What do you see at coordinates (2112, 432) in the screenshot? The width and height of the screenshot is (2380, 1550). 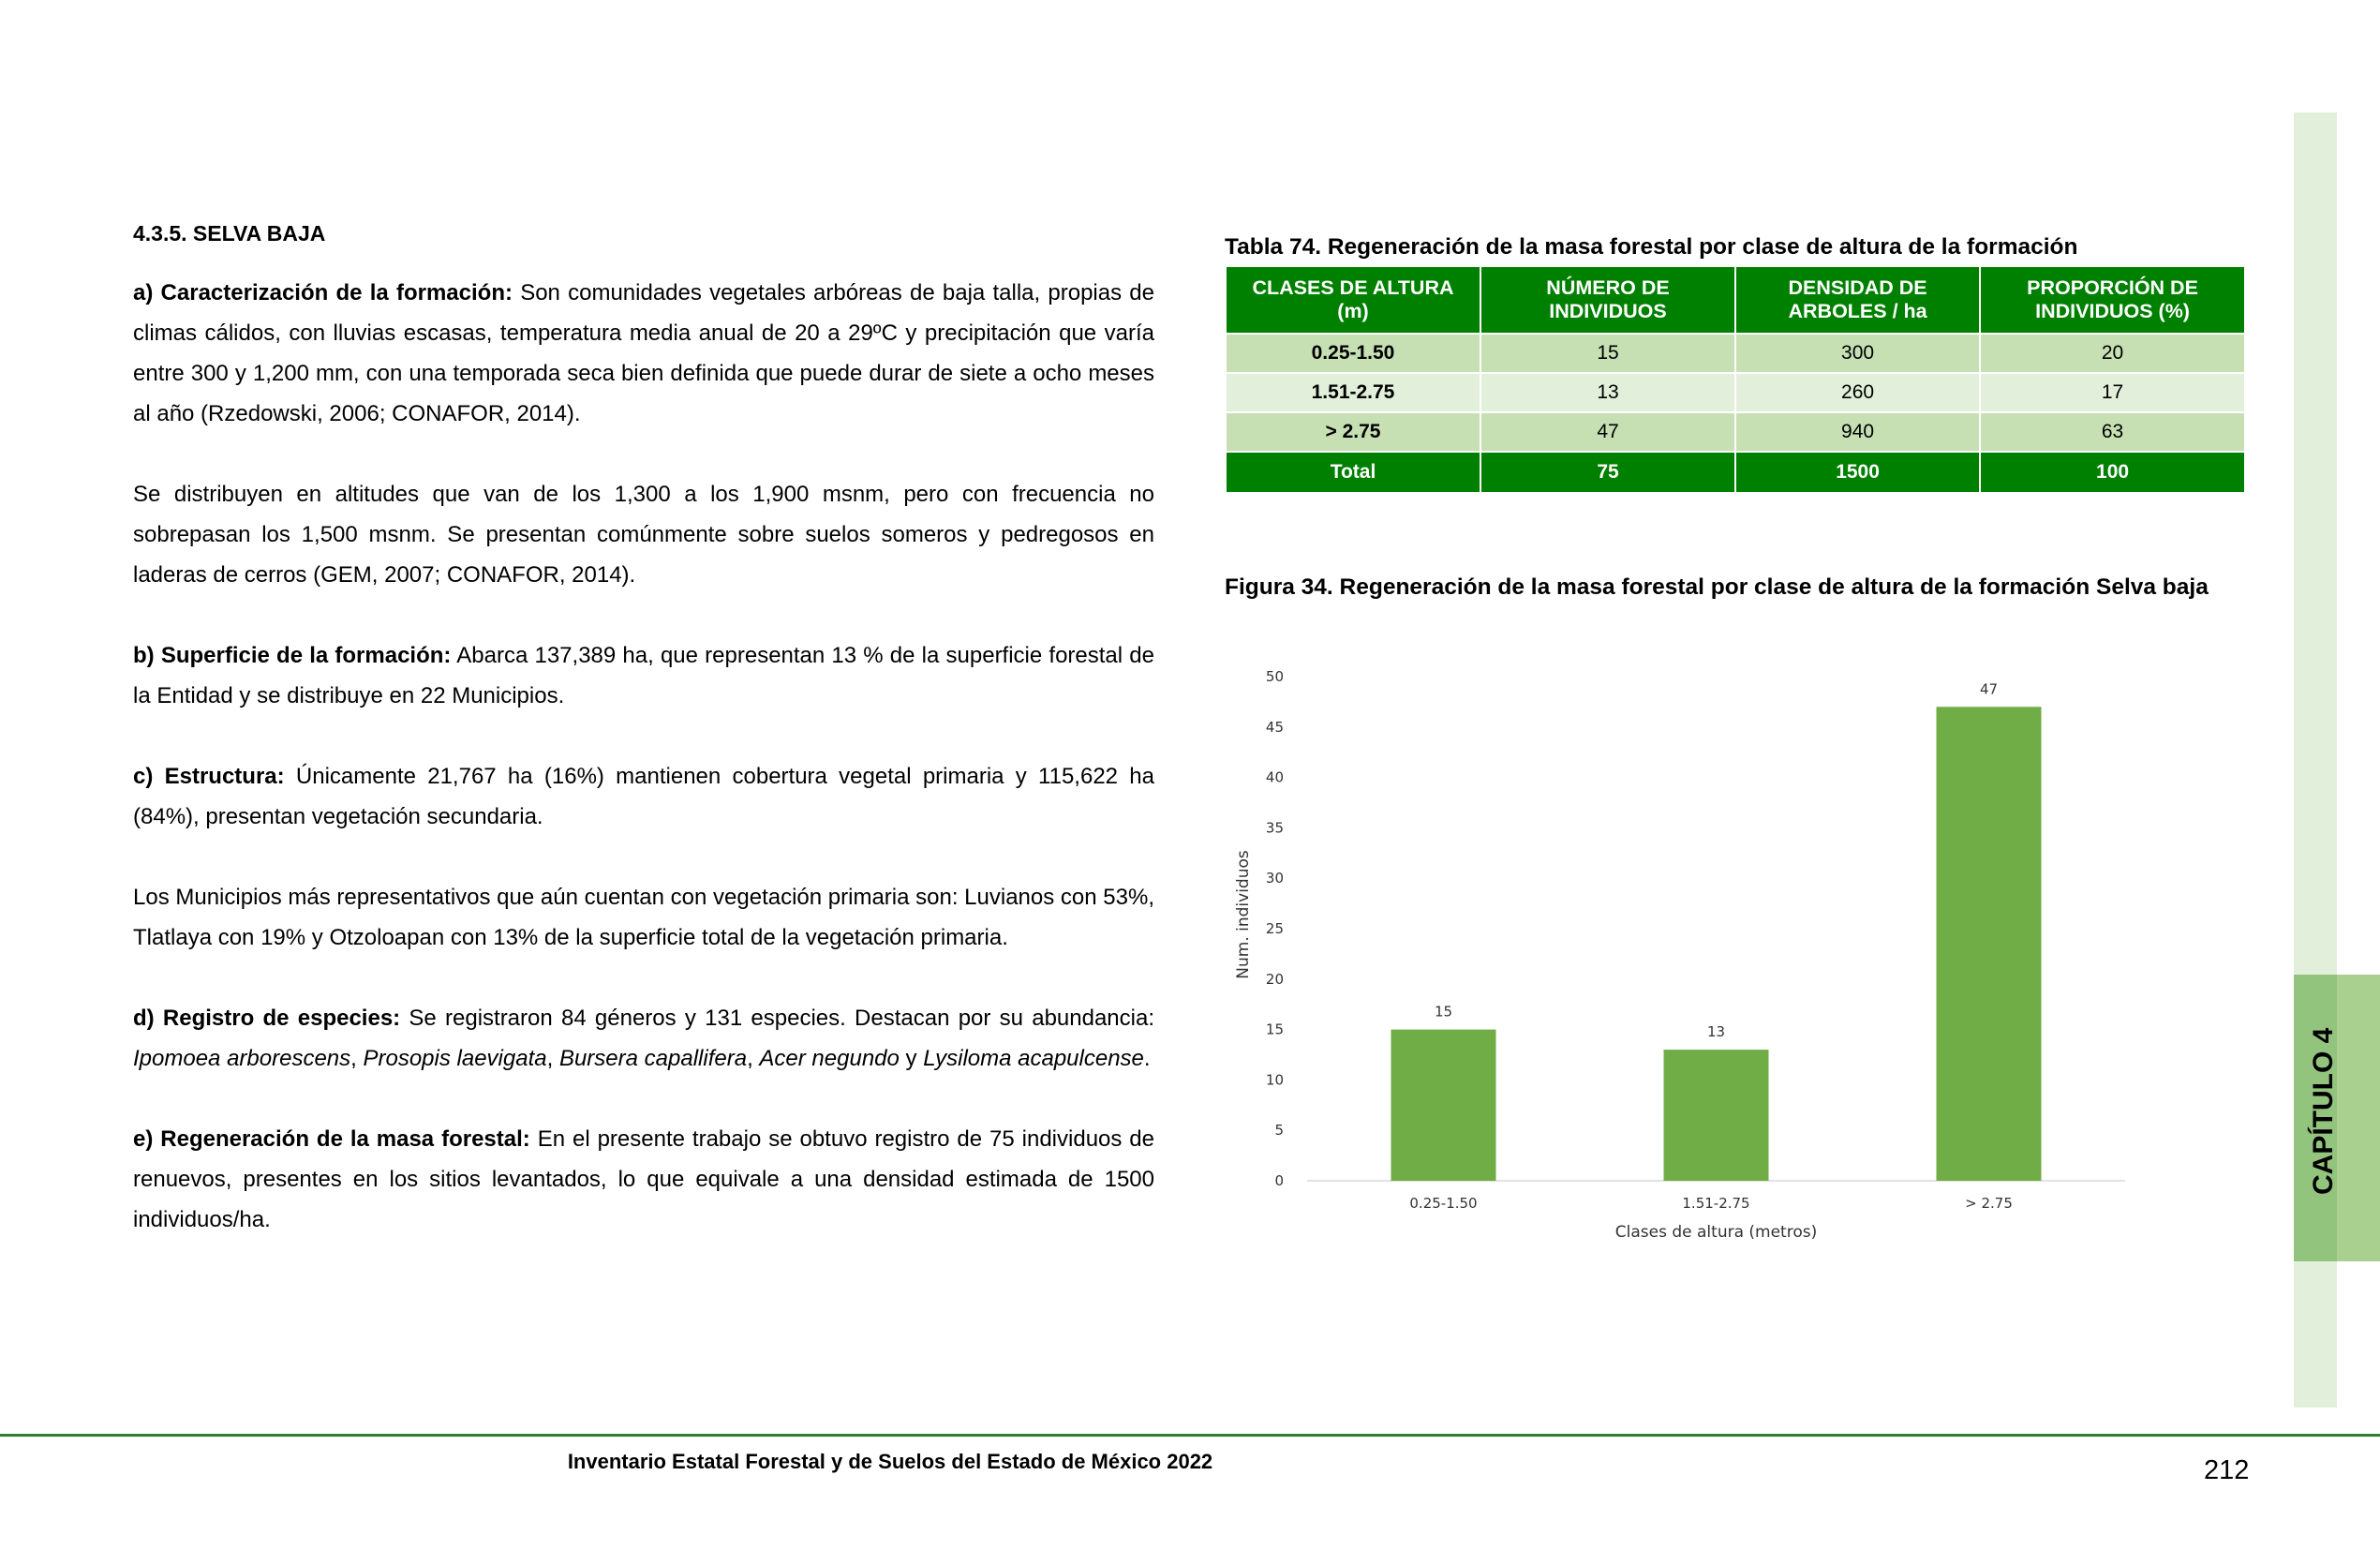 I see `table-cell: 63` at bounding box center [2112, 432].